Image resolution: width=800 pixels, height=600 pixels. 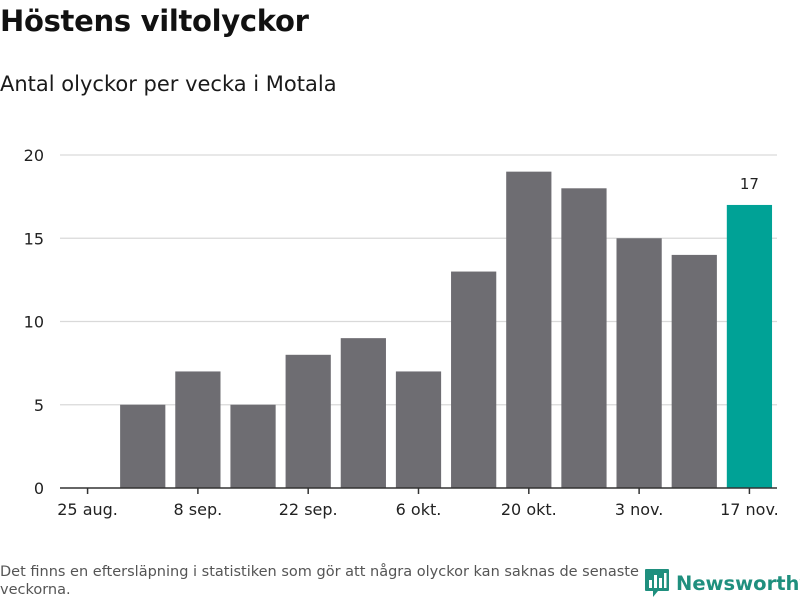 What do you see at coordinates (154, 21) in the screenshot?
I see `chart-title: Höstens viltolyckor` at bounding box center [154, 21].